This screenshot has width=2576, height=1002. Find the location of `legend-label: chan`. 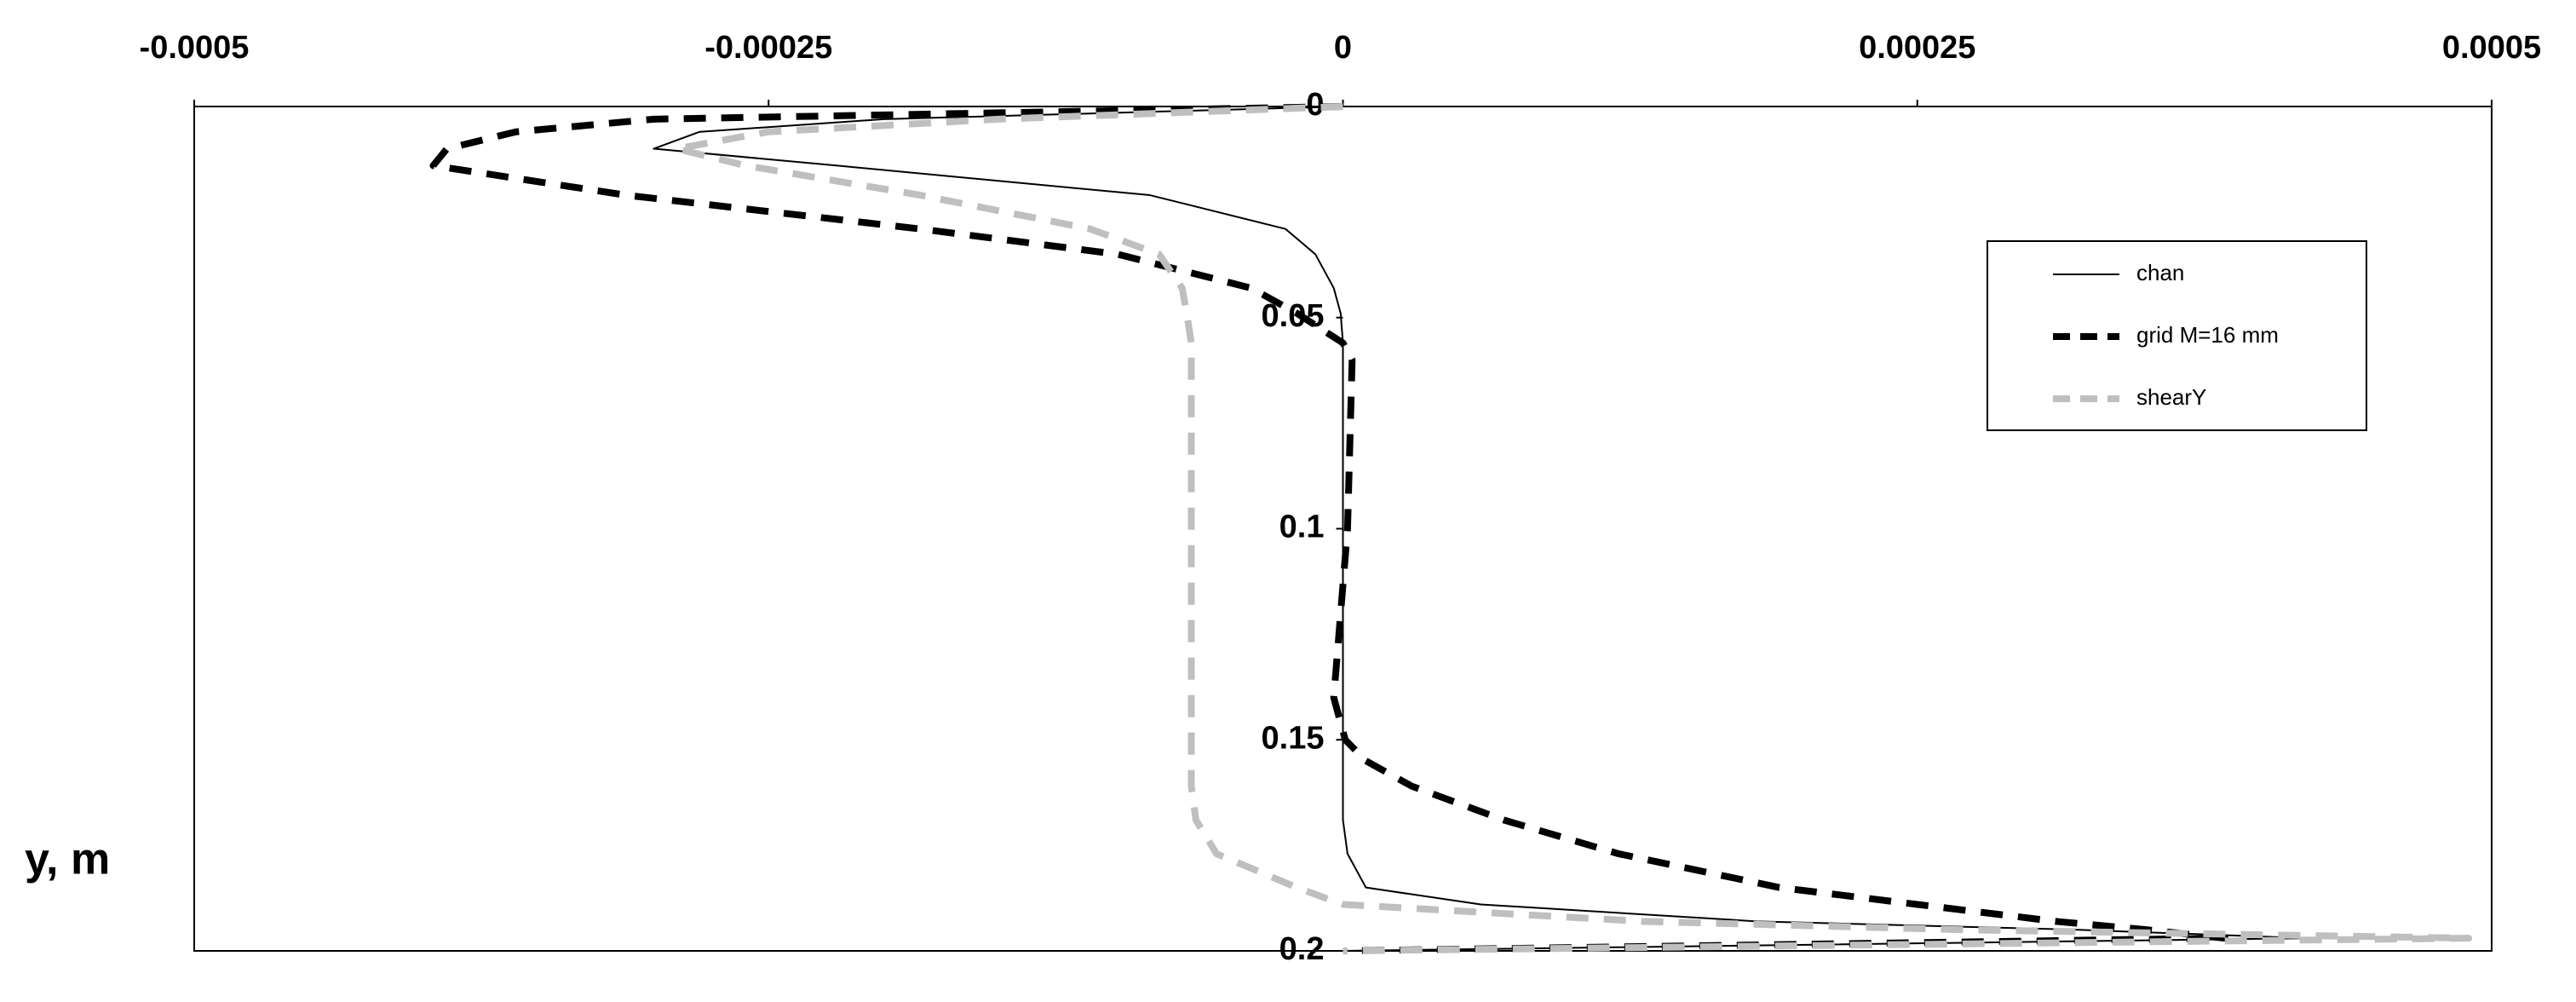

legend-label: chan is located at coordinates (2160, 272).